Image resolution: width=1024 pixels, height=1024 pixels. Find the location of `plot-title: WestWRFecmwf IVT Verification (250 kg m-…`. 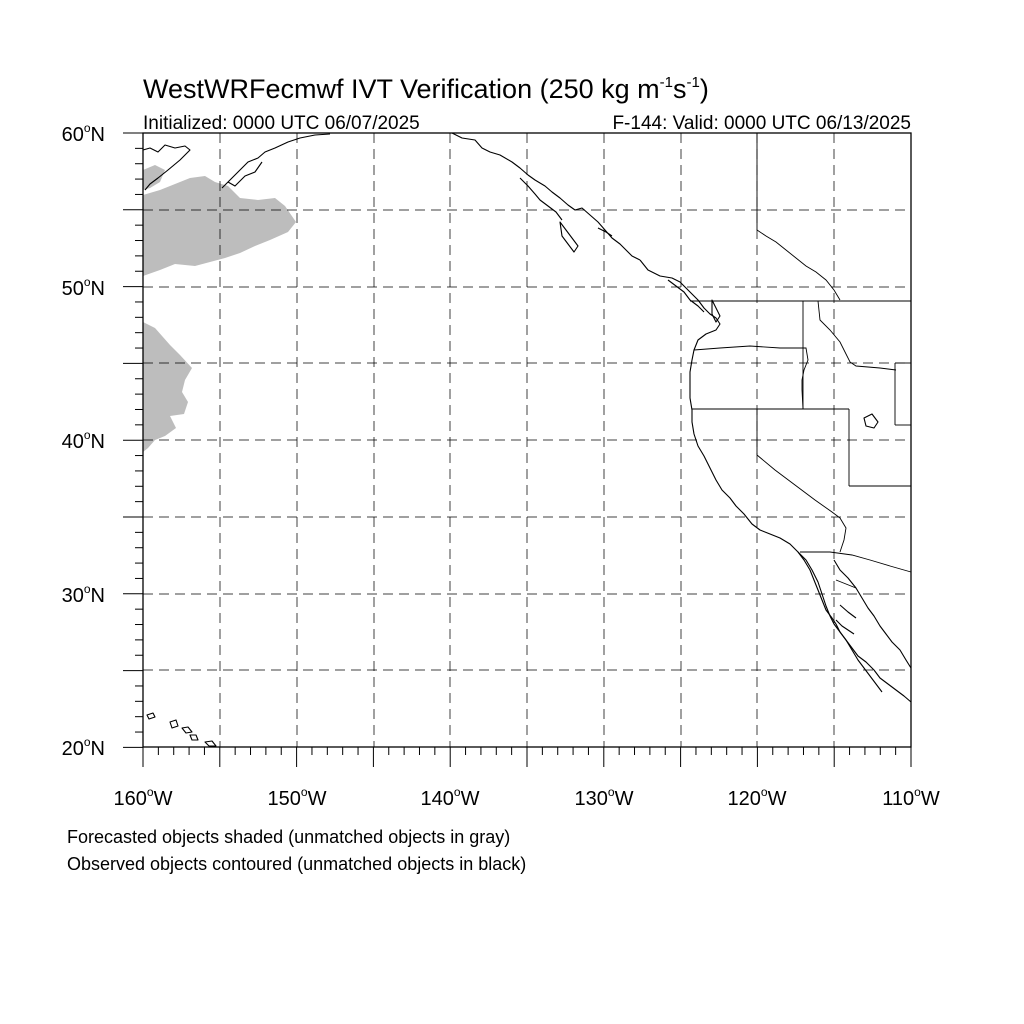

plot-title: WestWRFecmwf IVT Verification (250 kg m-… is located at coordinates (426, 89).